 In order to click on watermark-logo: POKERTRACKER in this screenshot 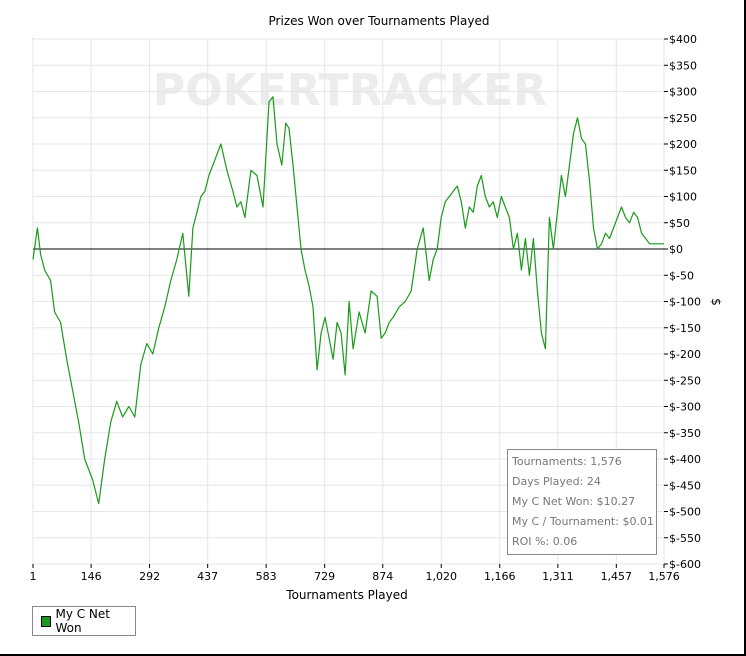, I will do `click(350, 90)`.